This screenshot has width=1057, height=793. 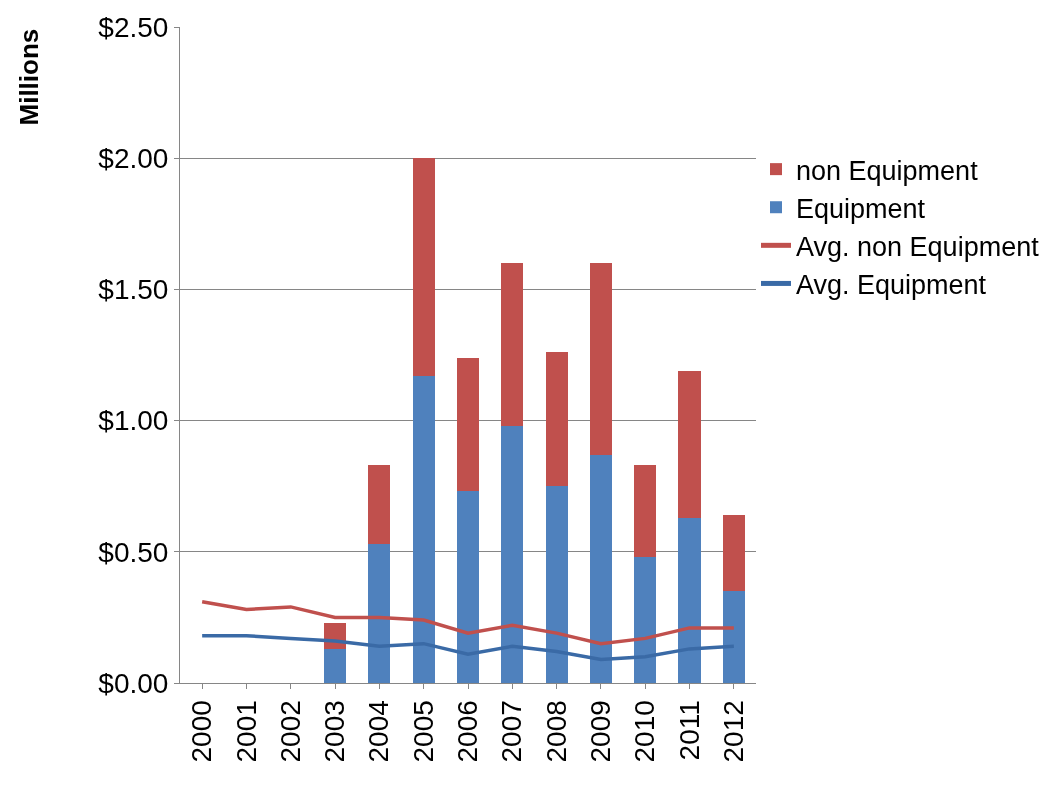 I want to click on y-tick-label: $0.50, so click(x=133, y=552).